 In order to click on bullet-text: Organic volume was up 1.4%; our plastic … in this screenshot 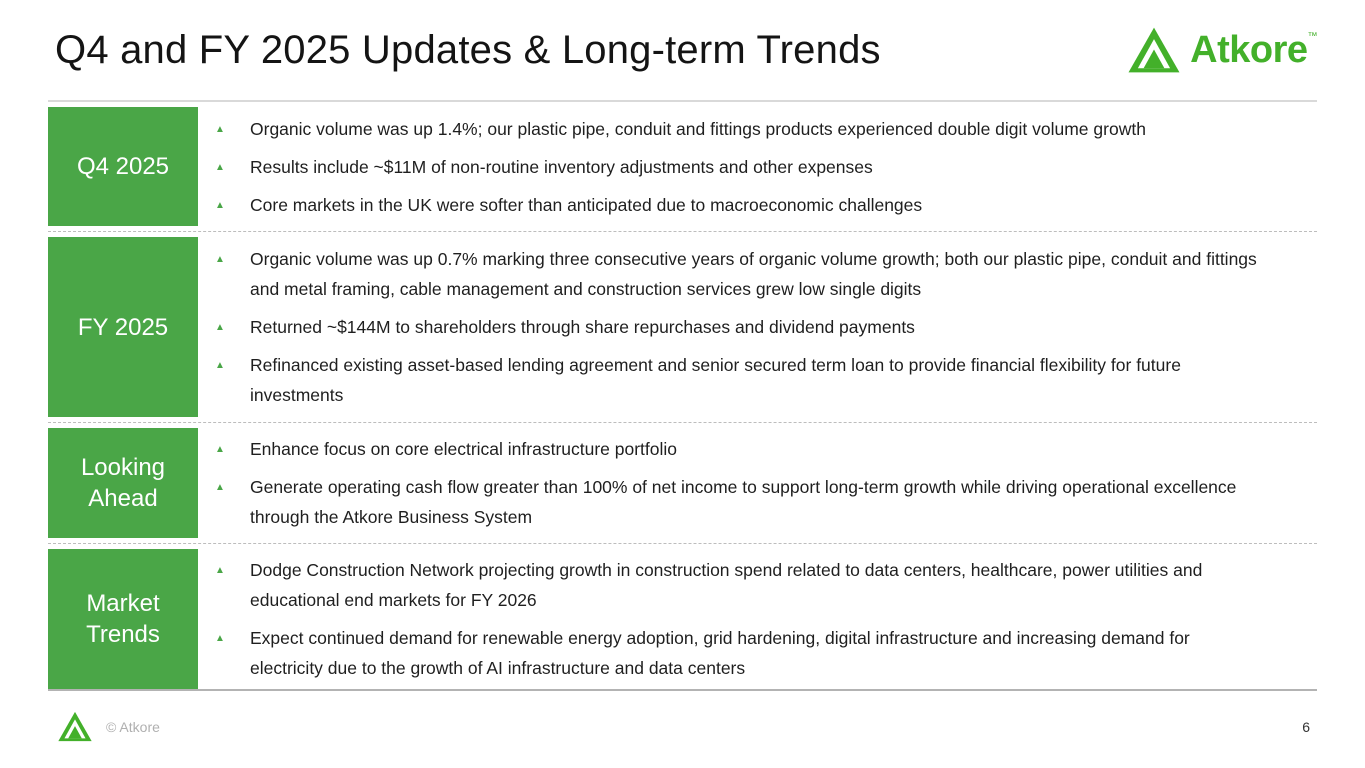, I will do `click(698, 128)`.